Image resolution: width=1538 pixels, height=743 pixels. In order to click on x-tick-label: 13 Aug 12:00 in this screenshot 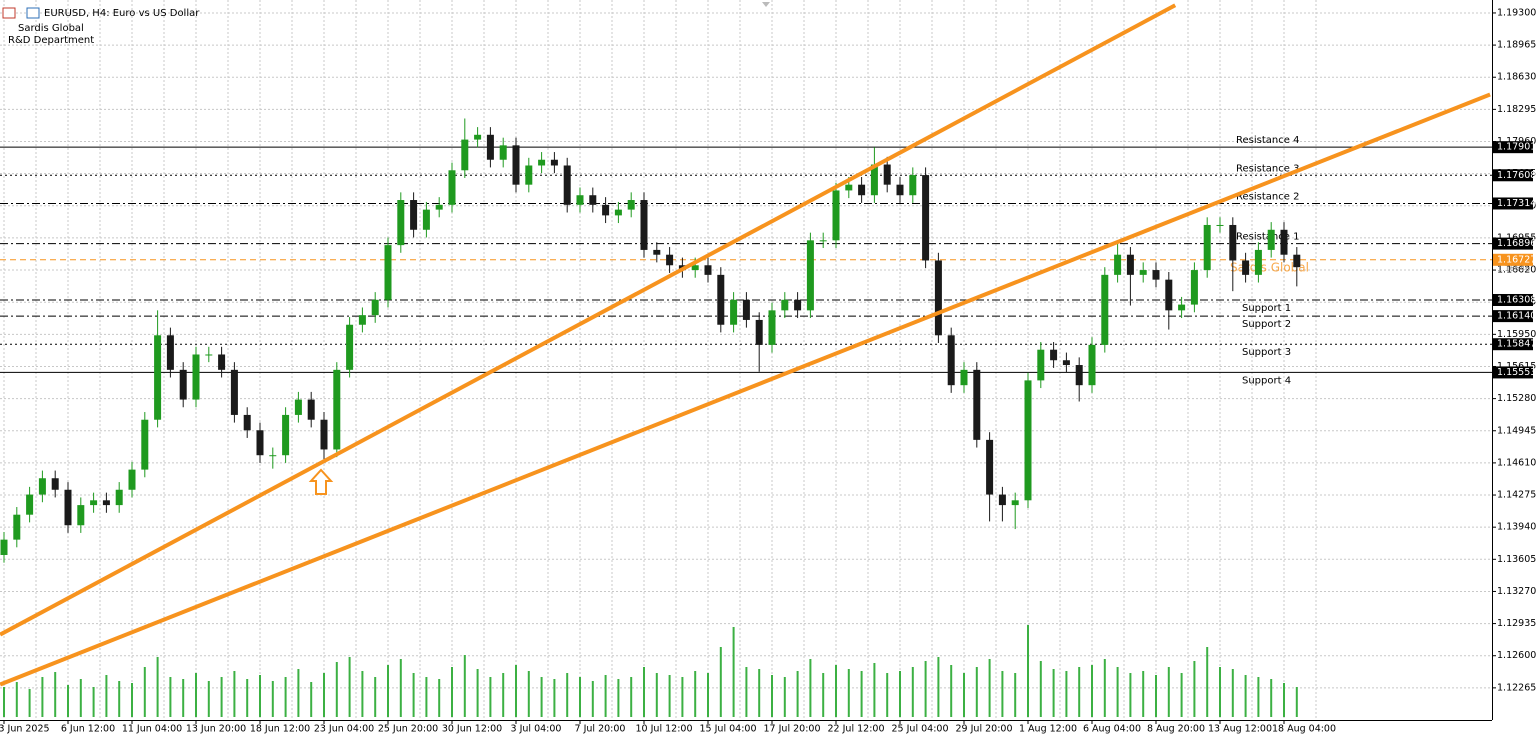, I will do `click(1240, 729)`.